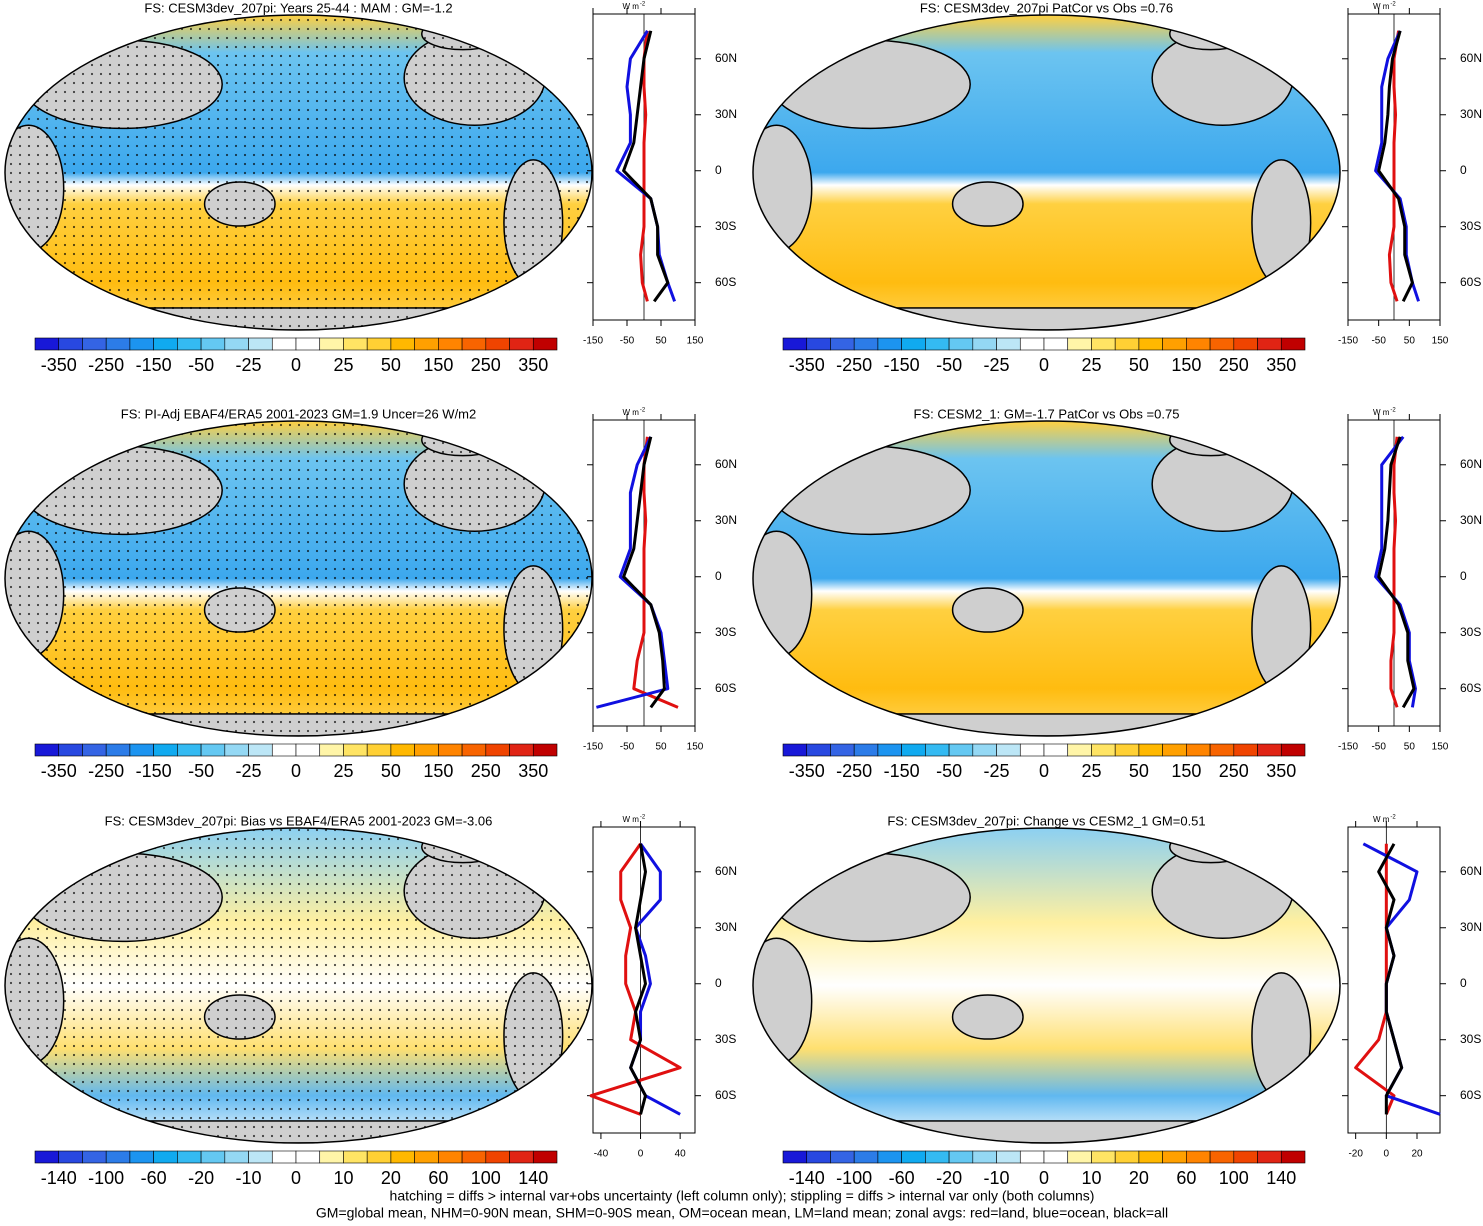 The width and height of the screenshot is (1483, 1226). What do you see at coordinates (106, 1178) in the screenshot?
I see `colorbar-label: -100` at bounding box center [106, 1178].